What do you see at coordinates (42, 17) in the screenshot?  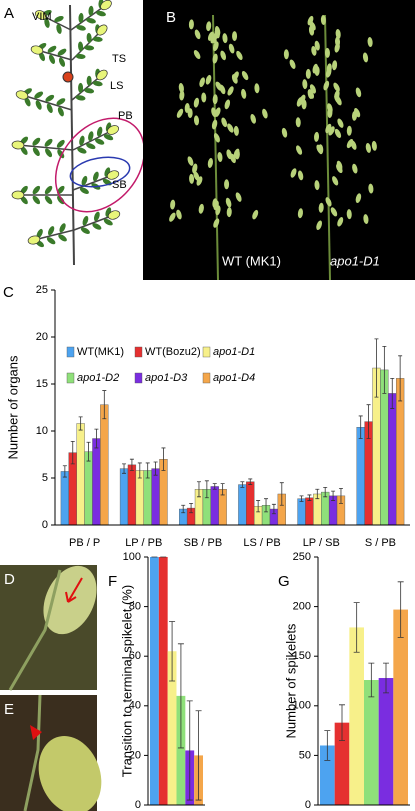 I see `diagram-label: VIM` at bounding box center [42, 17].